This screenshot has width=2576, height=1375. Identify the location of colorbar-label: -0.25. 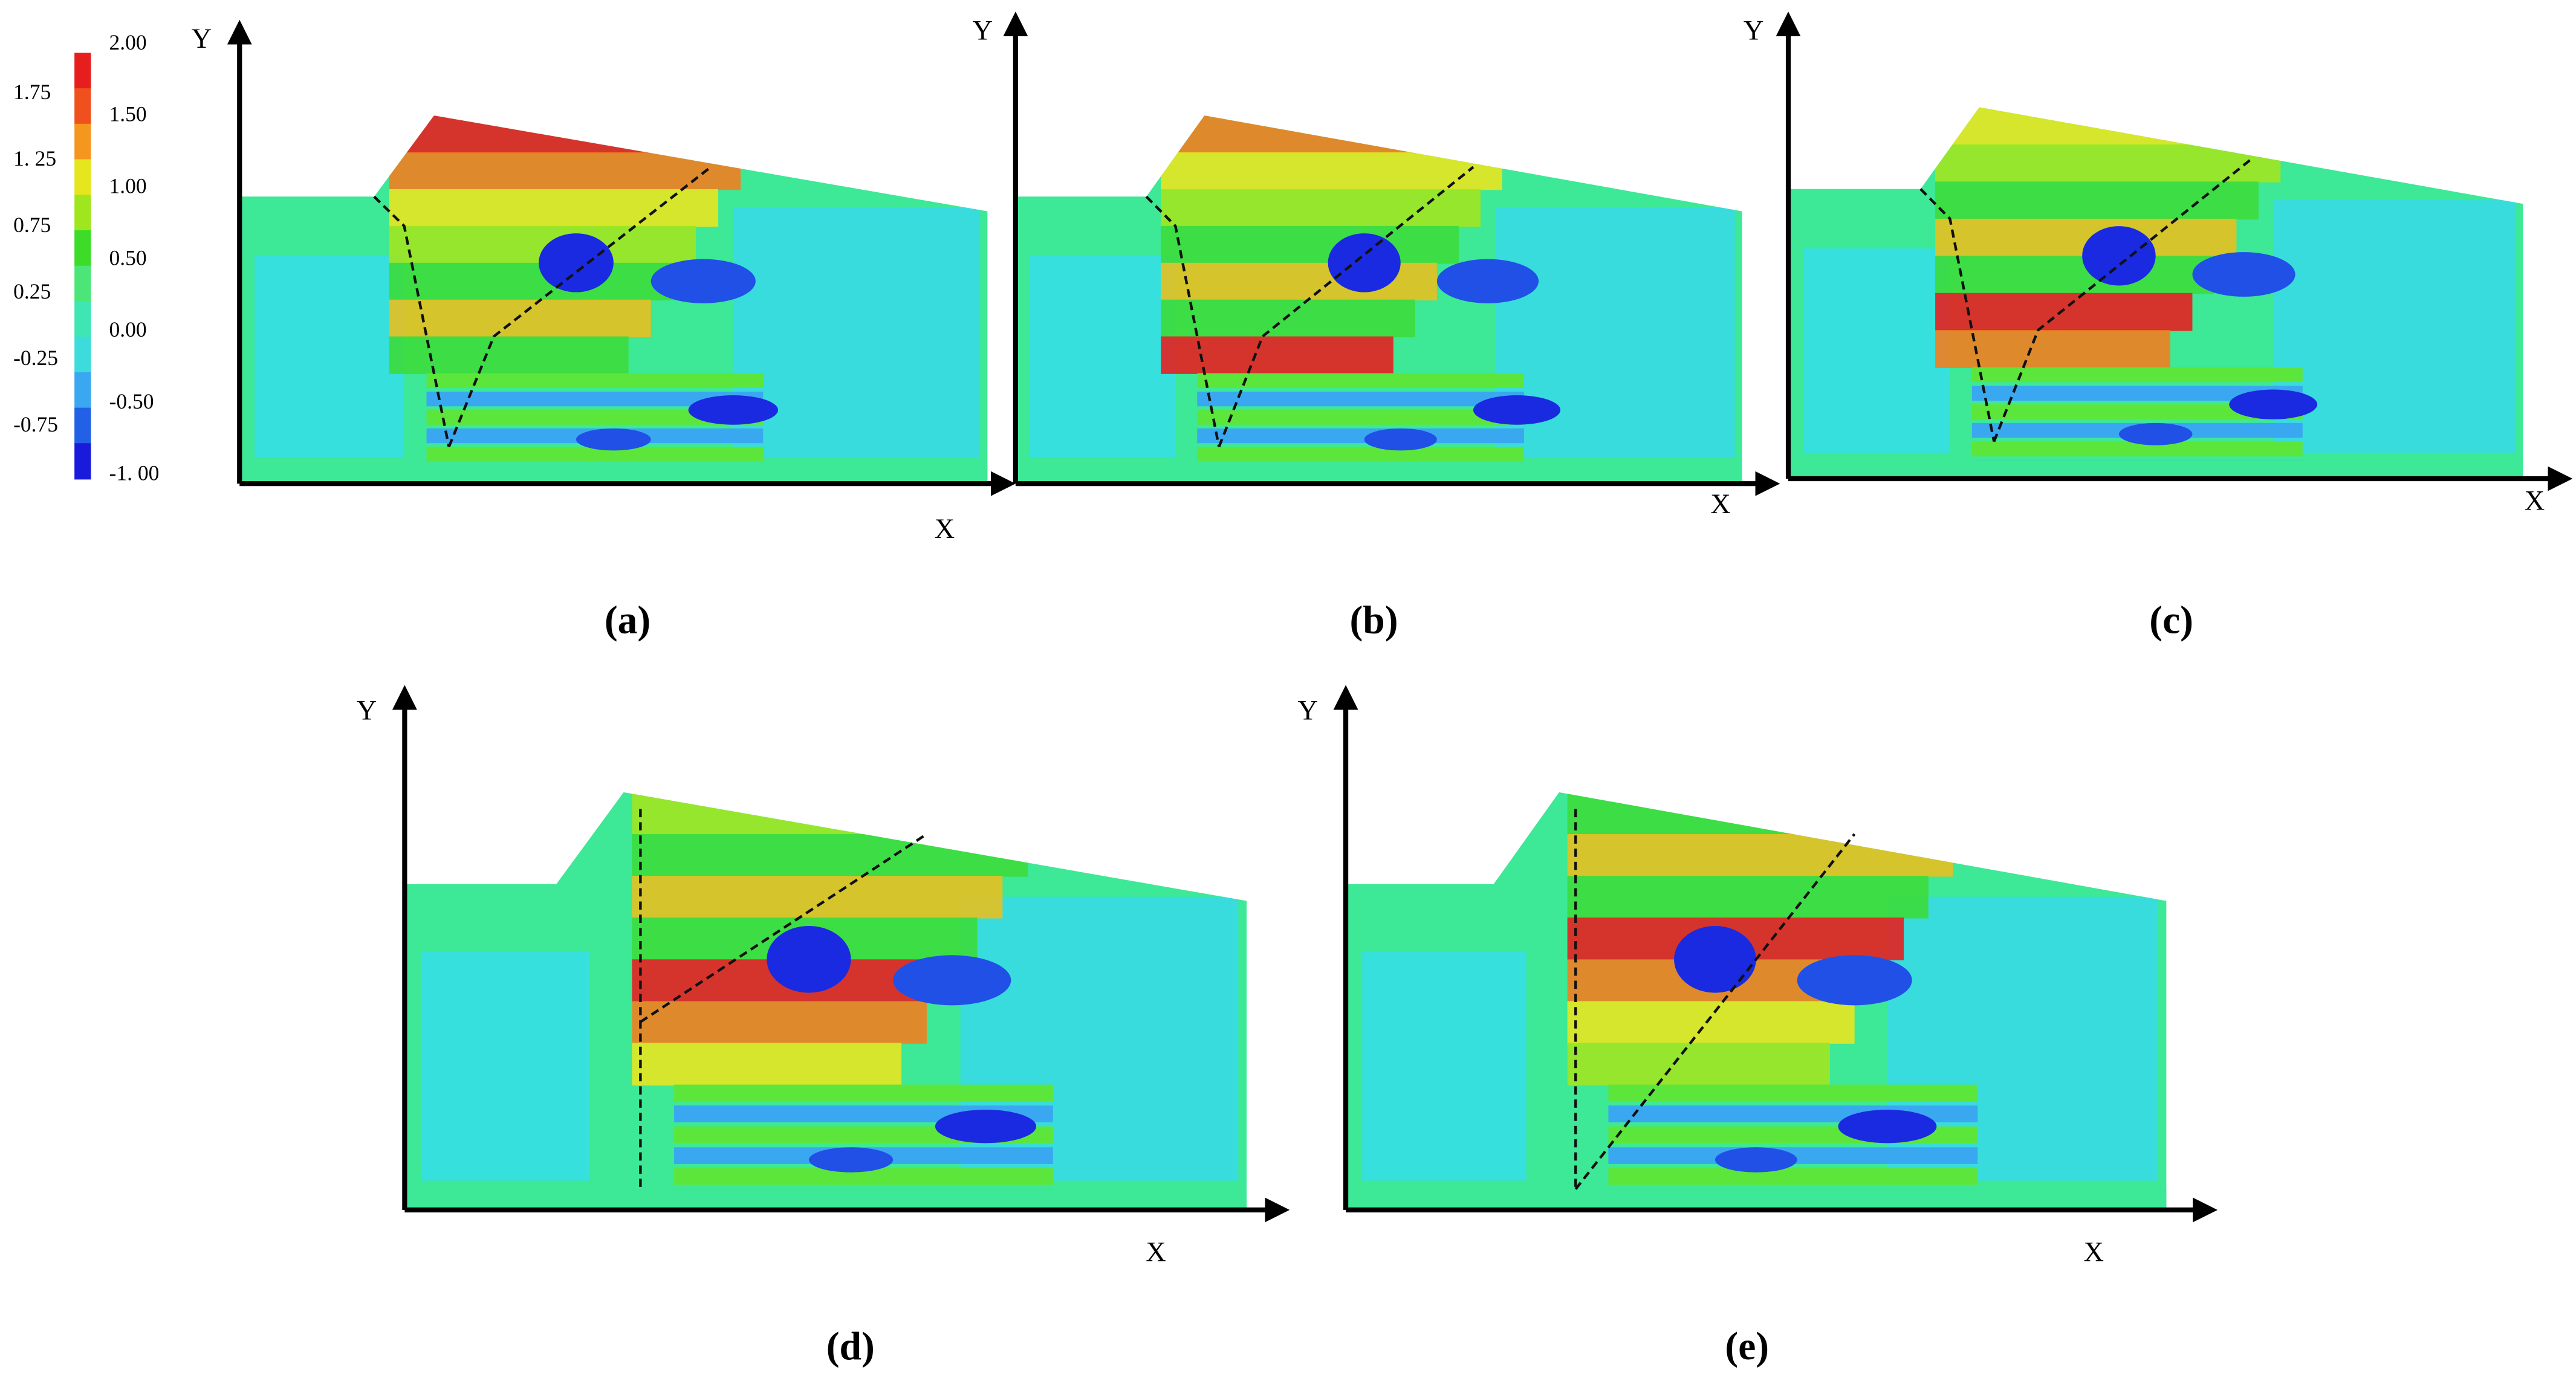
(36, 358).